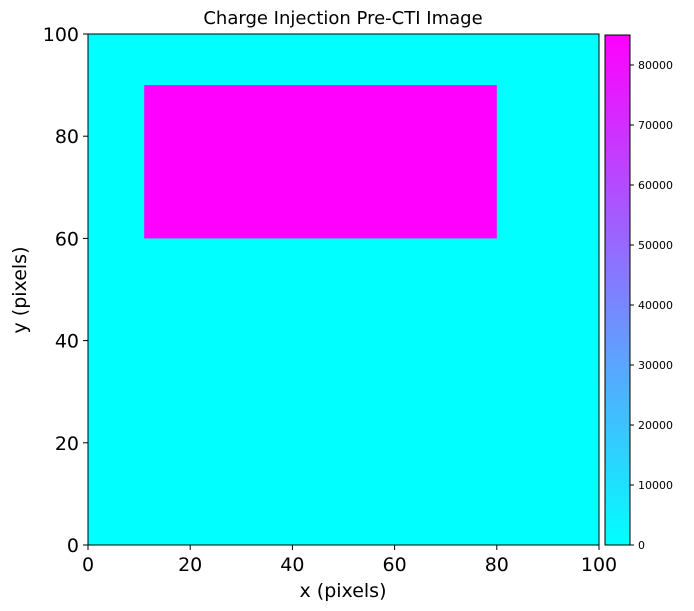 Image resolution: width=694 pixels, height=611 pixels. What do you see at coordinates (655, 365) in the screenshot?
I see `colorbar-tick-label: 30000` at bounding box center [655, 365].